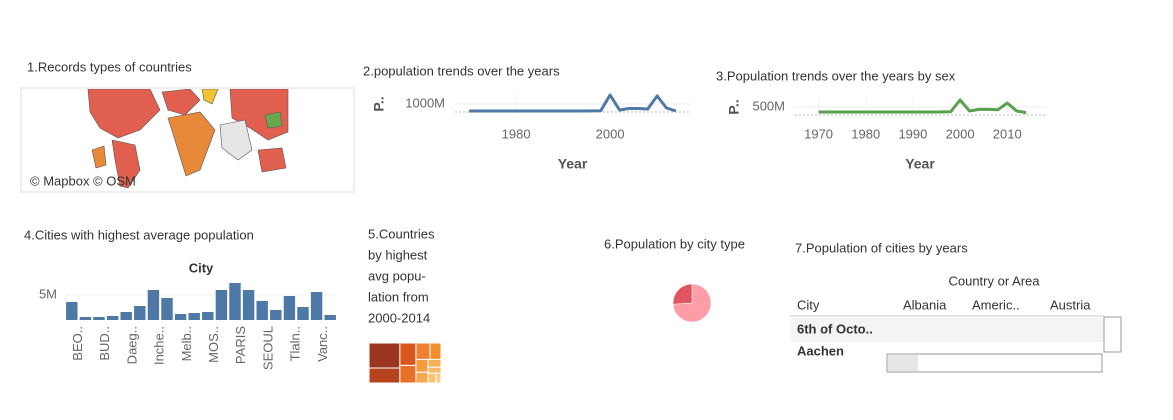  I want to click on x-tick-label: BUD.., so click(104, 343).